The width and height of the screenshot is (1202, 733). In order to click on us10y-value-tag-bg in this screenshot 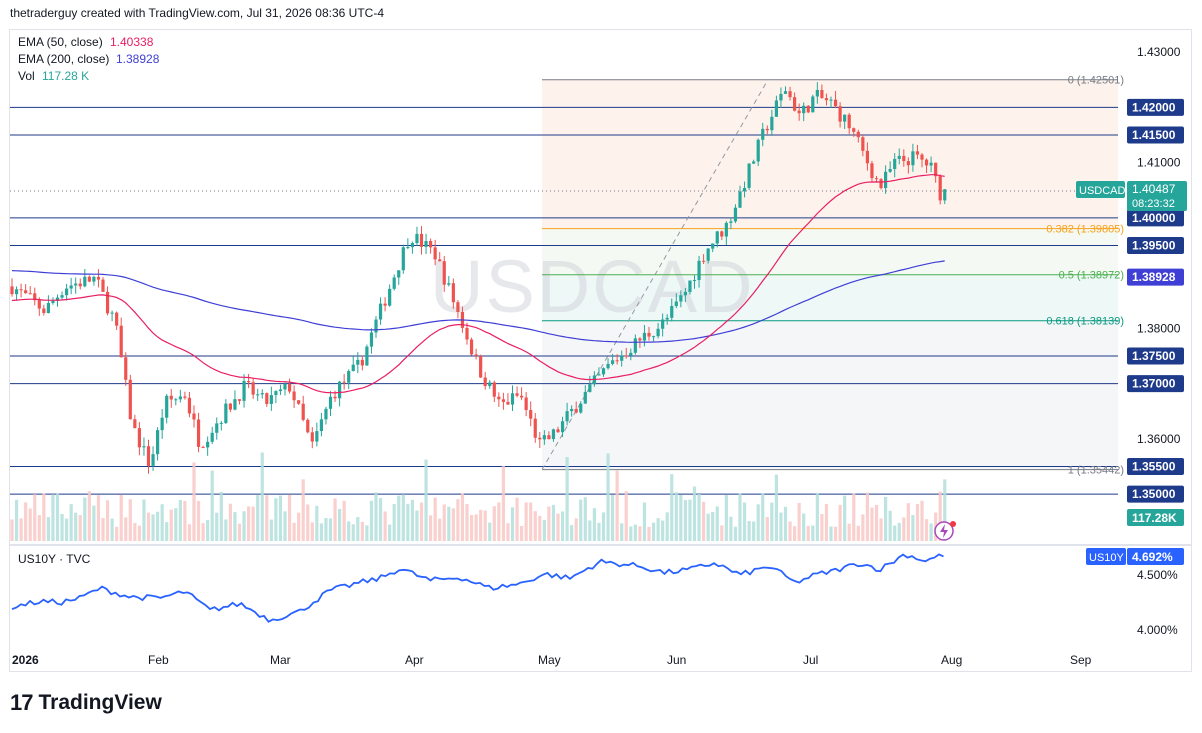, I will do `click(1155, 556)`.